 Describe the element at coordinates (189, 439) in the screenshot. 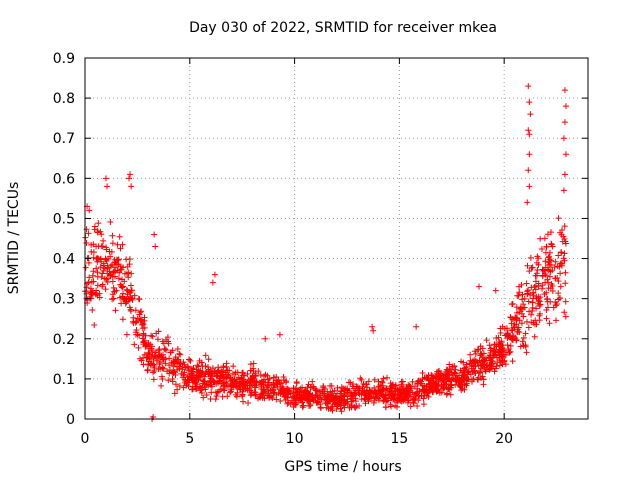

I see `x-tick-label: 5` at that location.